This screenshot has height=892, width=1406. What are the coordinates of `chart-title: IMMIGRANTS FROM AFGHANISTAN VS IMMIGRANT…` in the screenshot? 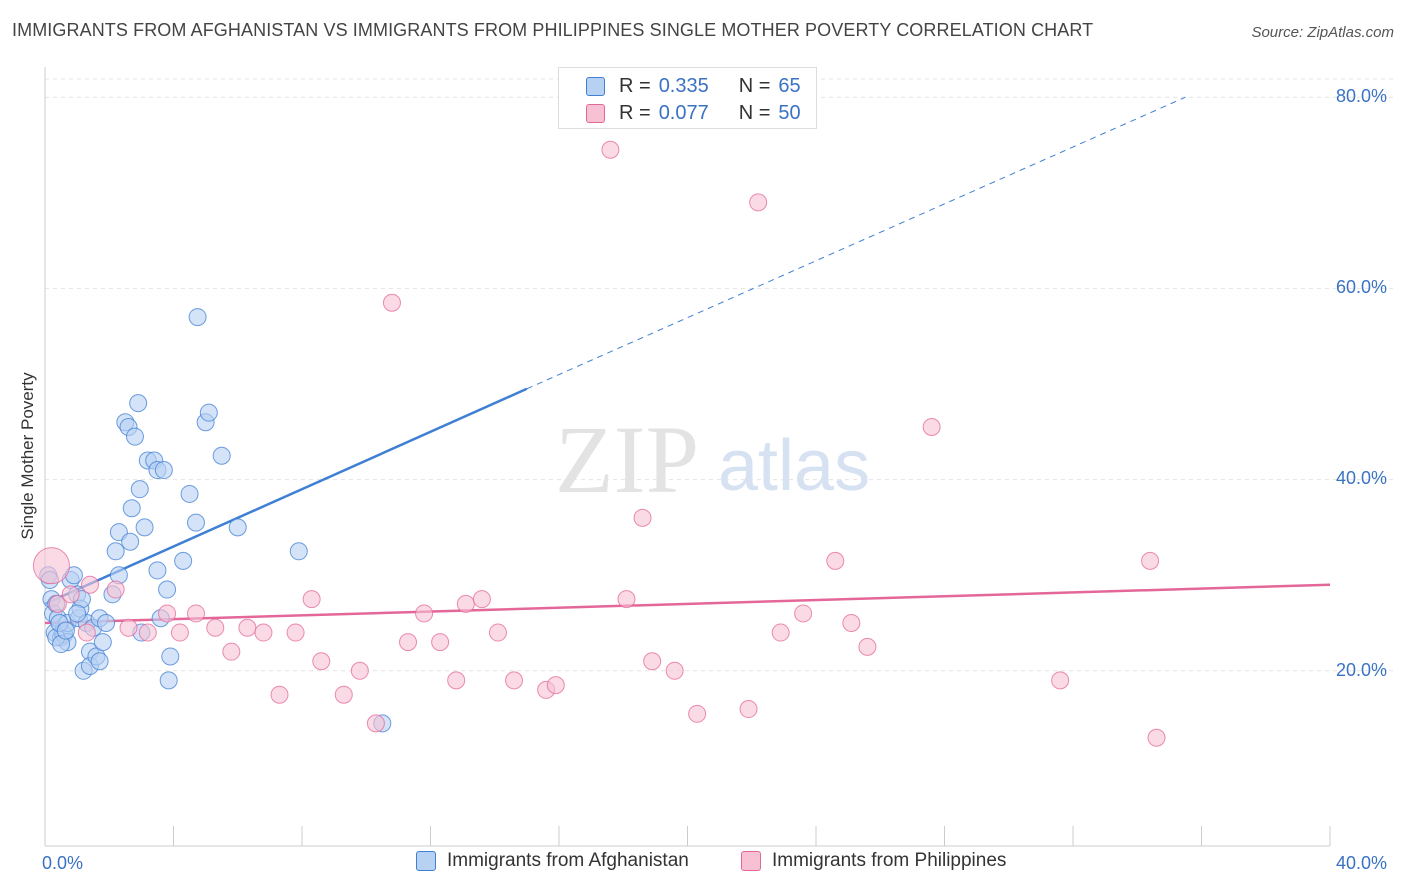 It's located at (553, 30).